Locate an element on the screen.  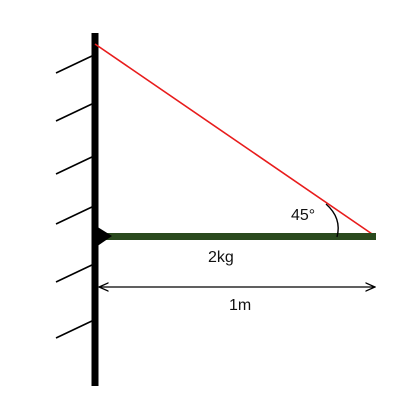
beam is located at coordinates (236, 236).